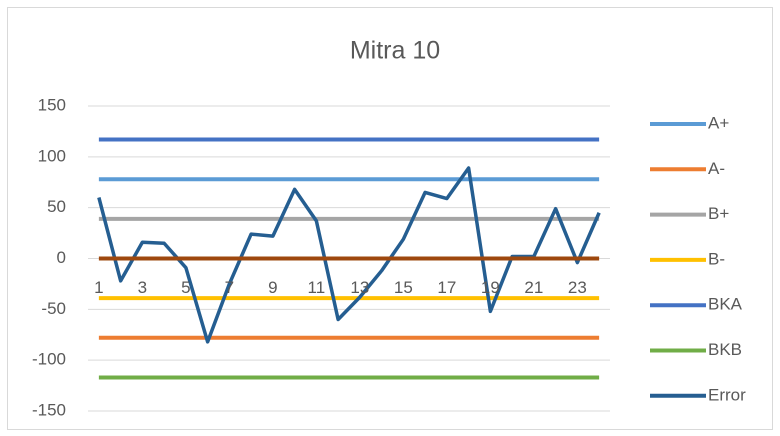 The height and width of the screenshot is (436, 780). Describe the element at coordinates (53, 308) in the screenshot. I see `y-tick-label: -50` at that location.